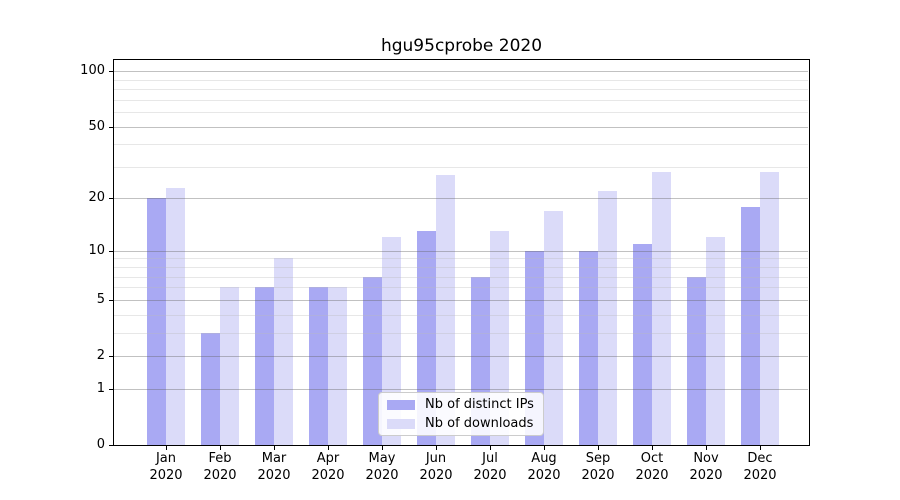 This screenshot has height=500, width=900. I want to click on bar-distinct-ips-Dec-2020, so click(750, 325).